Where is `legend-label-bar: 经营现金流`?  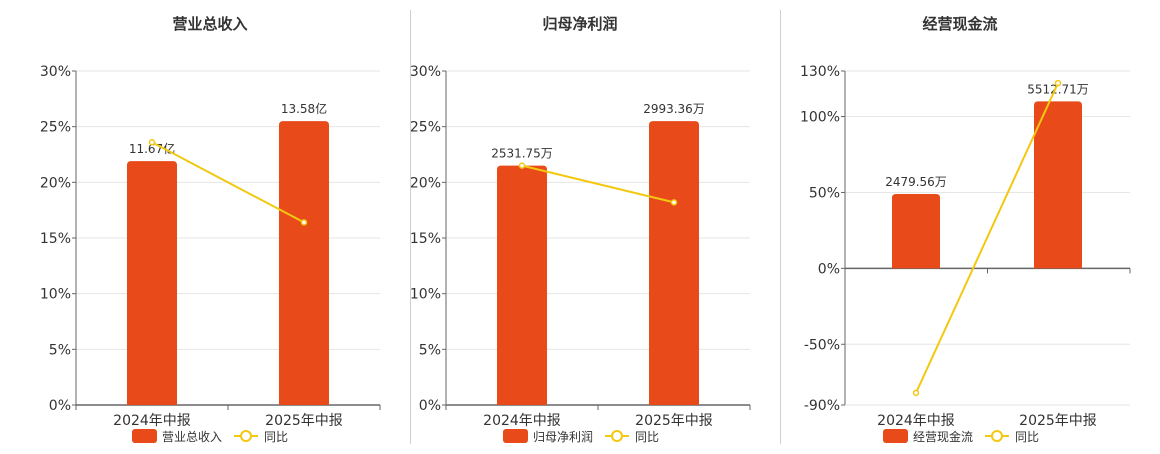
legend-label-bar: 经营现金流 is located at coordinates (943, 436).